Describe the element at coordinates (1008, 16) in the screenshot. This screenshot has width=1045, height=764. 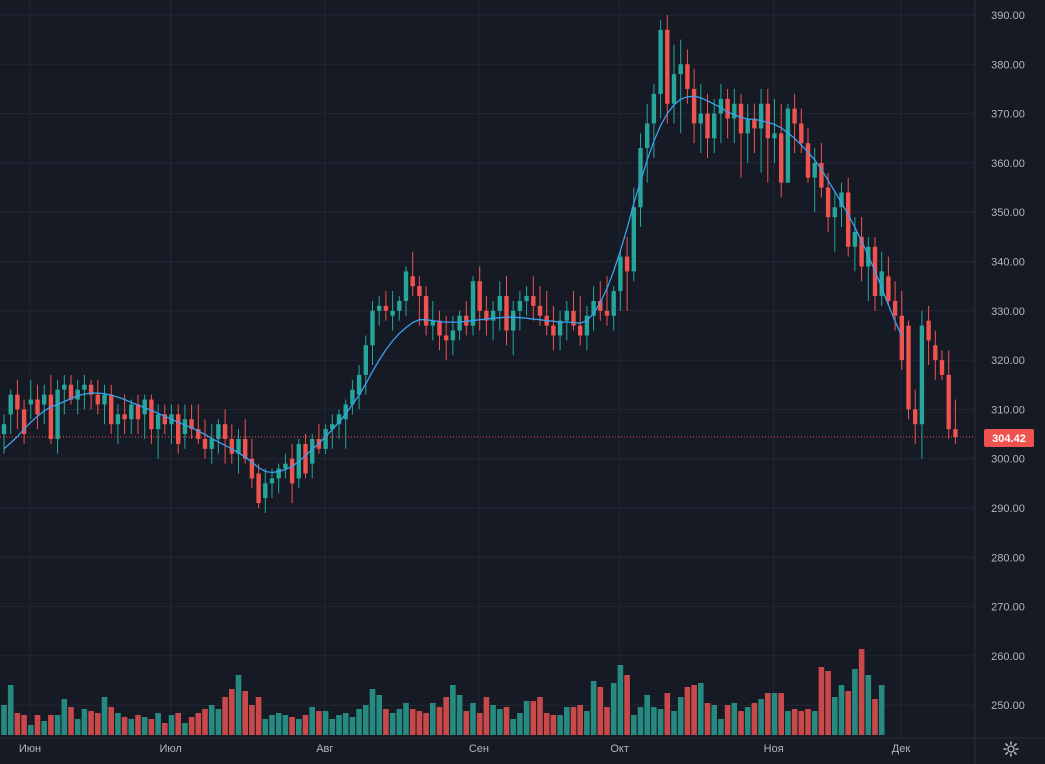
I see `y-tick-label: 390.00` at that location.